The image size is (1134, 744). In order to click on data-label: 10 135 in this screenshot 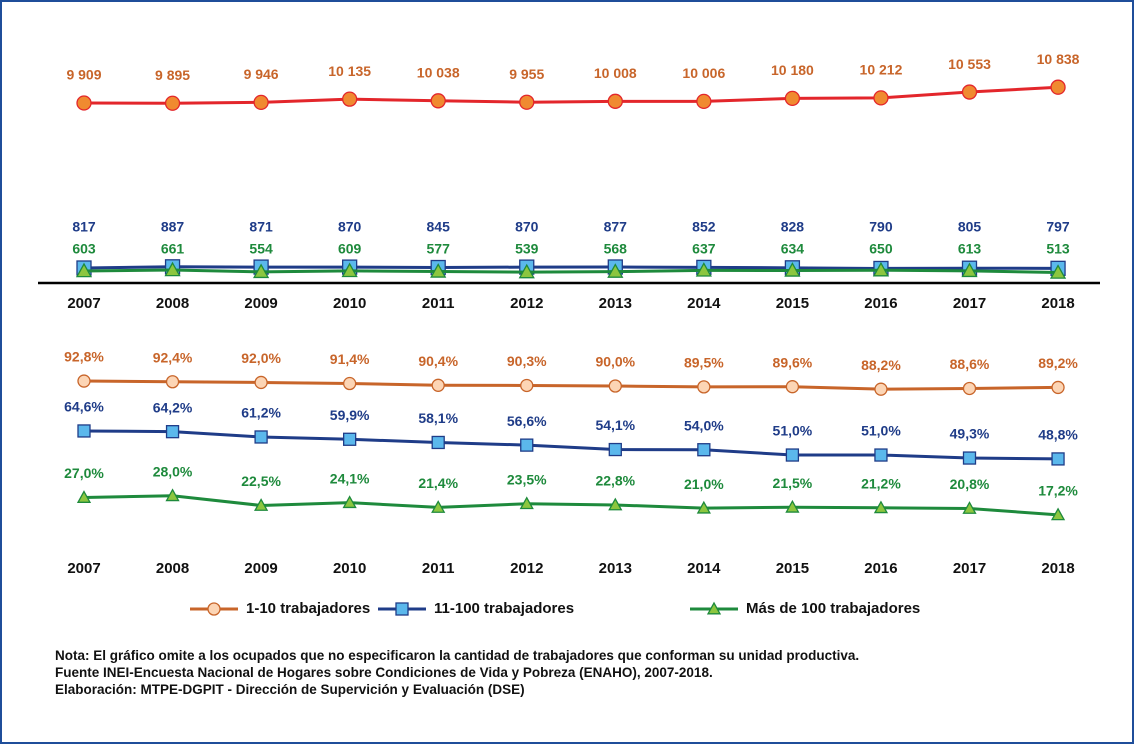, I will do `click(349, 71)`.